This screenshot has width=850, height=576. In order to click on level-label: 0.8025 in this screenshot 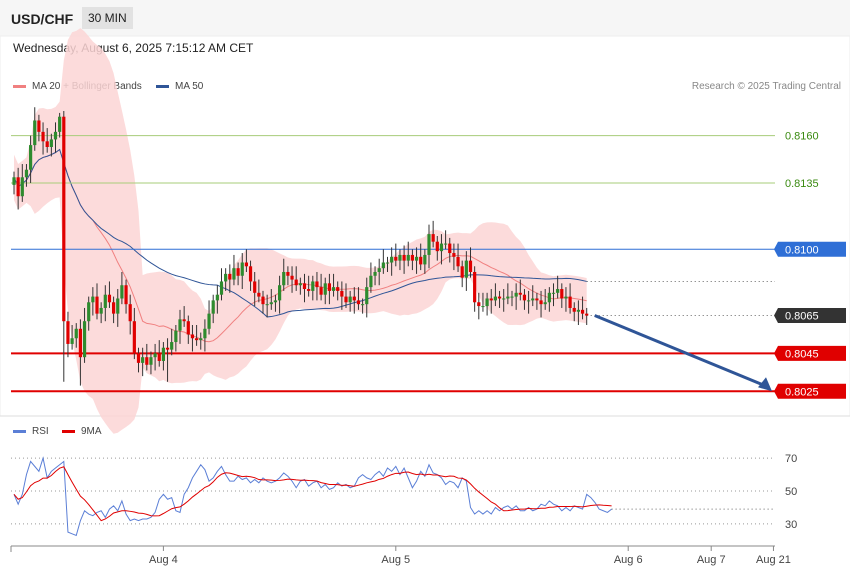, I will do `click(802, 392)`.